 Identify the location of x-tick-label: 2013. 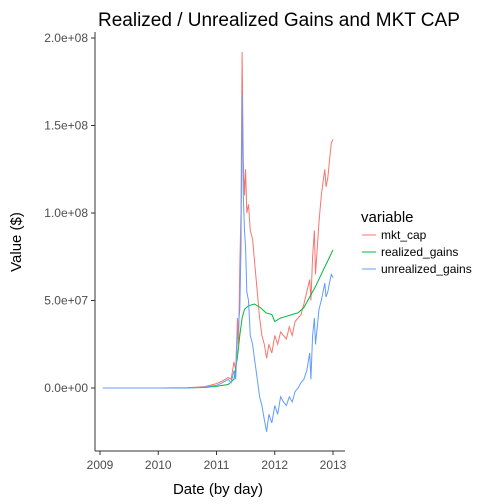
(333, 465).